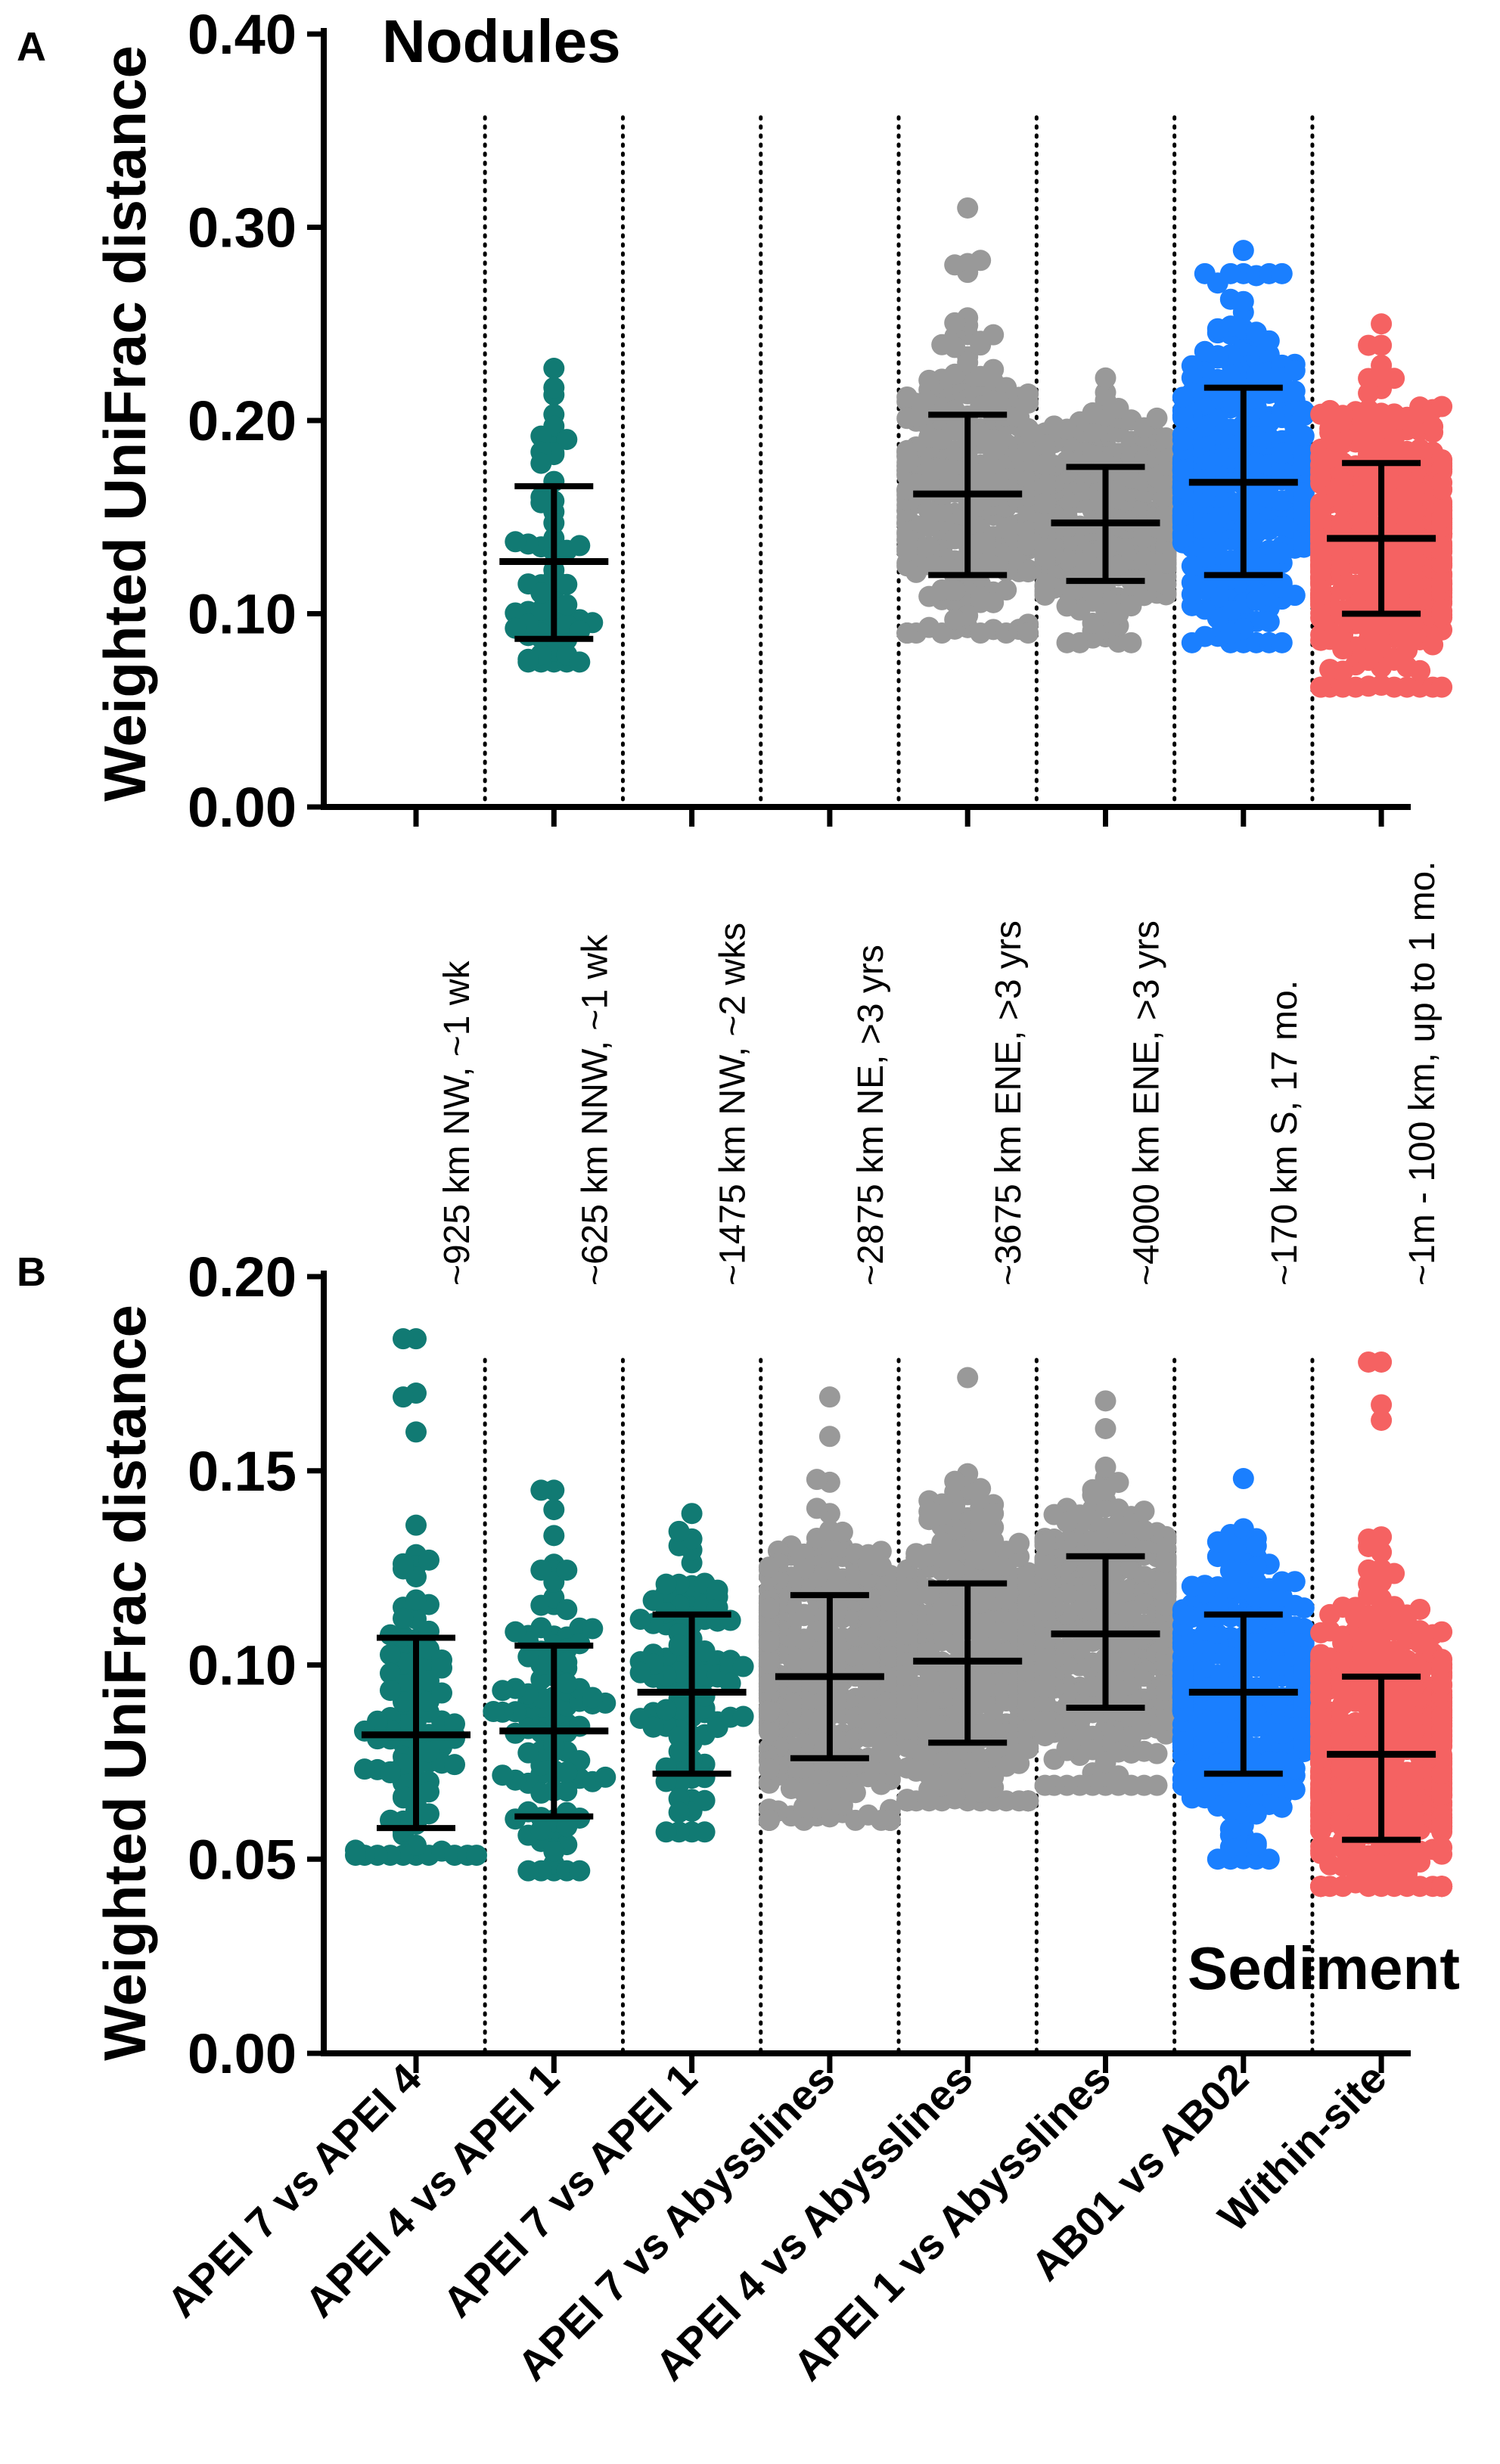 The image size is (1500, 2464). What do you see at coordinates (899, 1698) in the screenshot?
I see `panel-b-error-bars` at bounding box center [899, 1698].